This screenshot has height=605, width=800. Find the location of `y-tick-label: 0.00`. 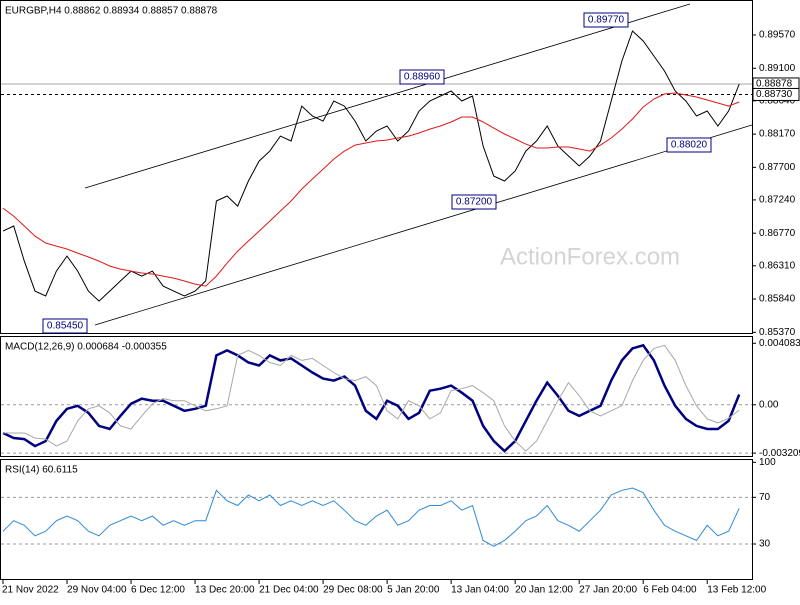

y-tick-label: 0.00 is located at coordinates (769, 404).